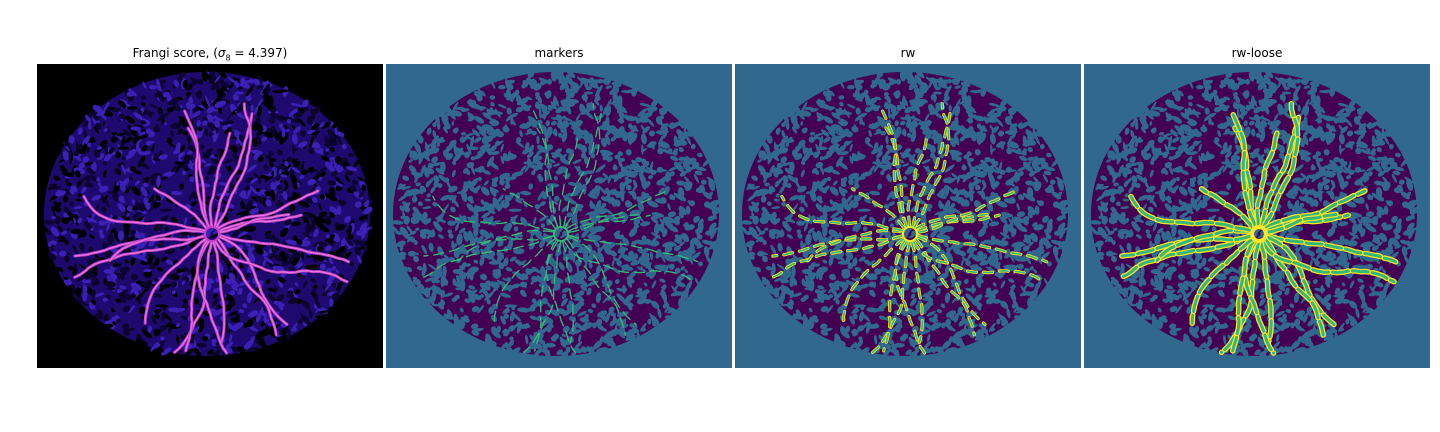 The image size is (1440, 432). Describe the element at coordinates (210, 54) in the screenshot. I see `panel-title-frangi: Frangi score, (σ8 = 4.397)` at that location.